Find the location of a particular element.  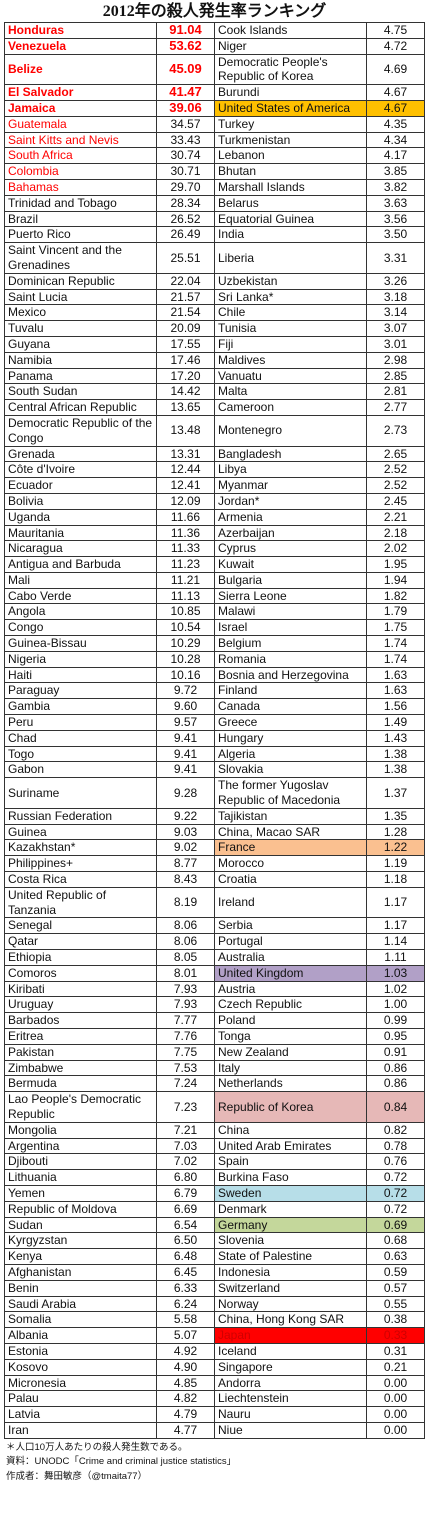

table-row: Palau 4.82 Liechtenstein 0.00 is located at coordinates (214, 1399).